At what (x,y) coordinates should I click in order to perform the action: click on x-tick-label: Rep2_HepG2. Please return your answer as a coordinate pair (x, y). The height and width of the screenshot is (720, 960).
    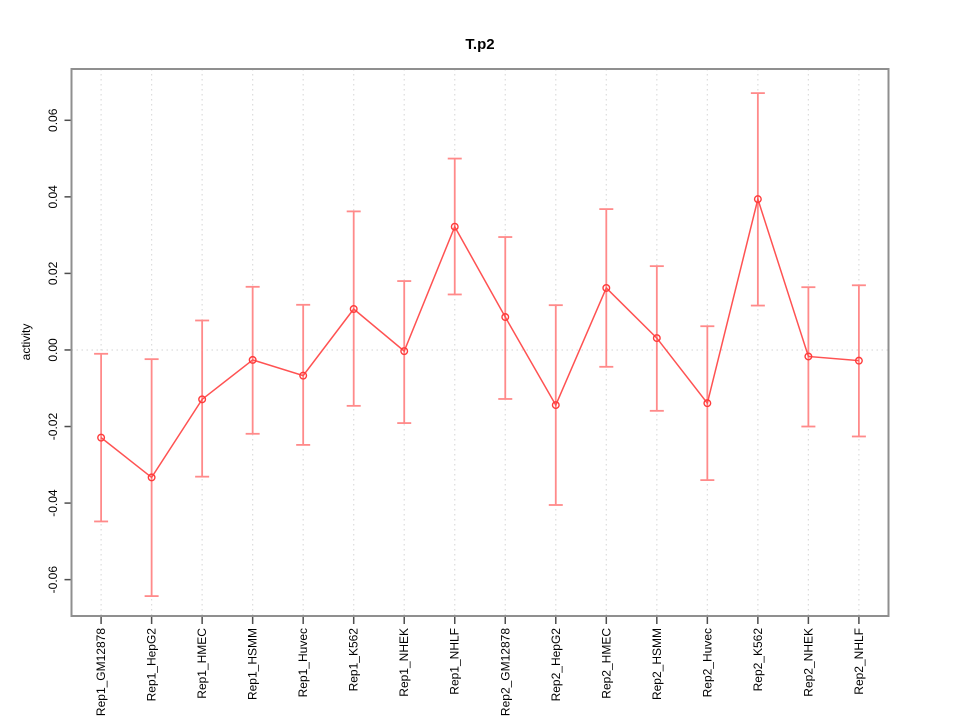
    Looking at the image, I should click on (556, 665).